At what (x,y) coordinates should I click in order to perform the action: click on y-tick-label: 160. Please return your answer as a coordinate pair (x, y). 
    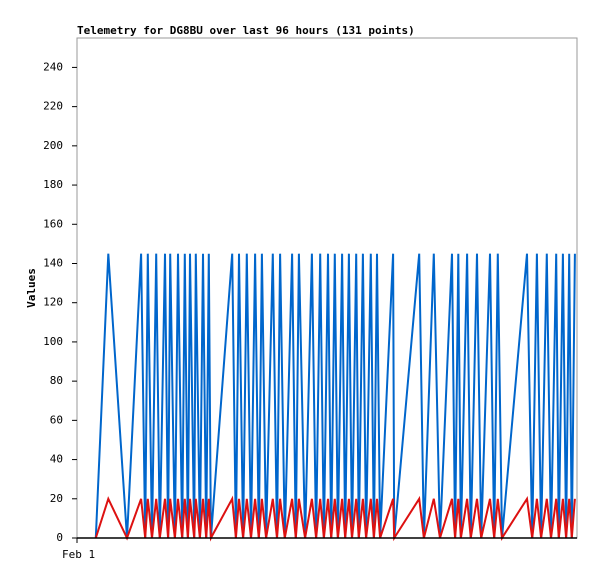
    Looking at the image, I should click on (53, 223).